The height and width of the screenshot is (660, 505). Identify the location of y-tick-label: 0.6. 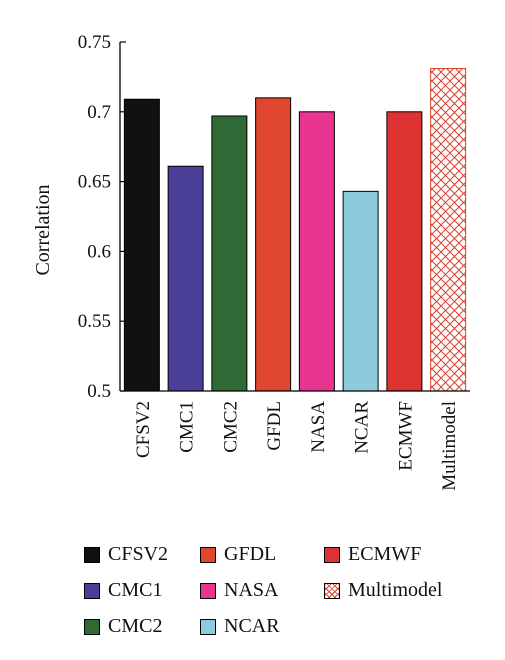
(99, 251).